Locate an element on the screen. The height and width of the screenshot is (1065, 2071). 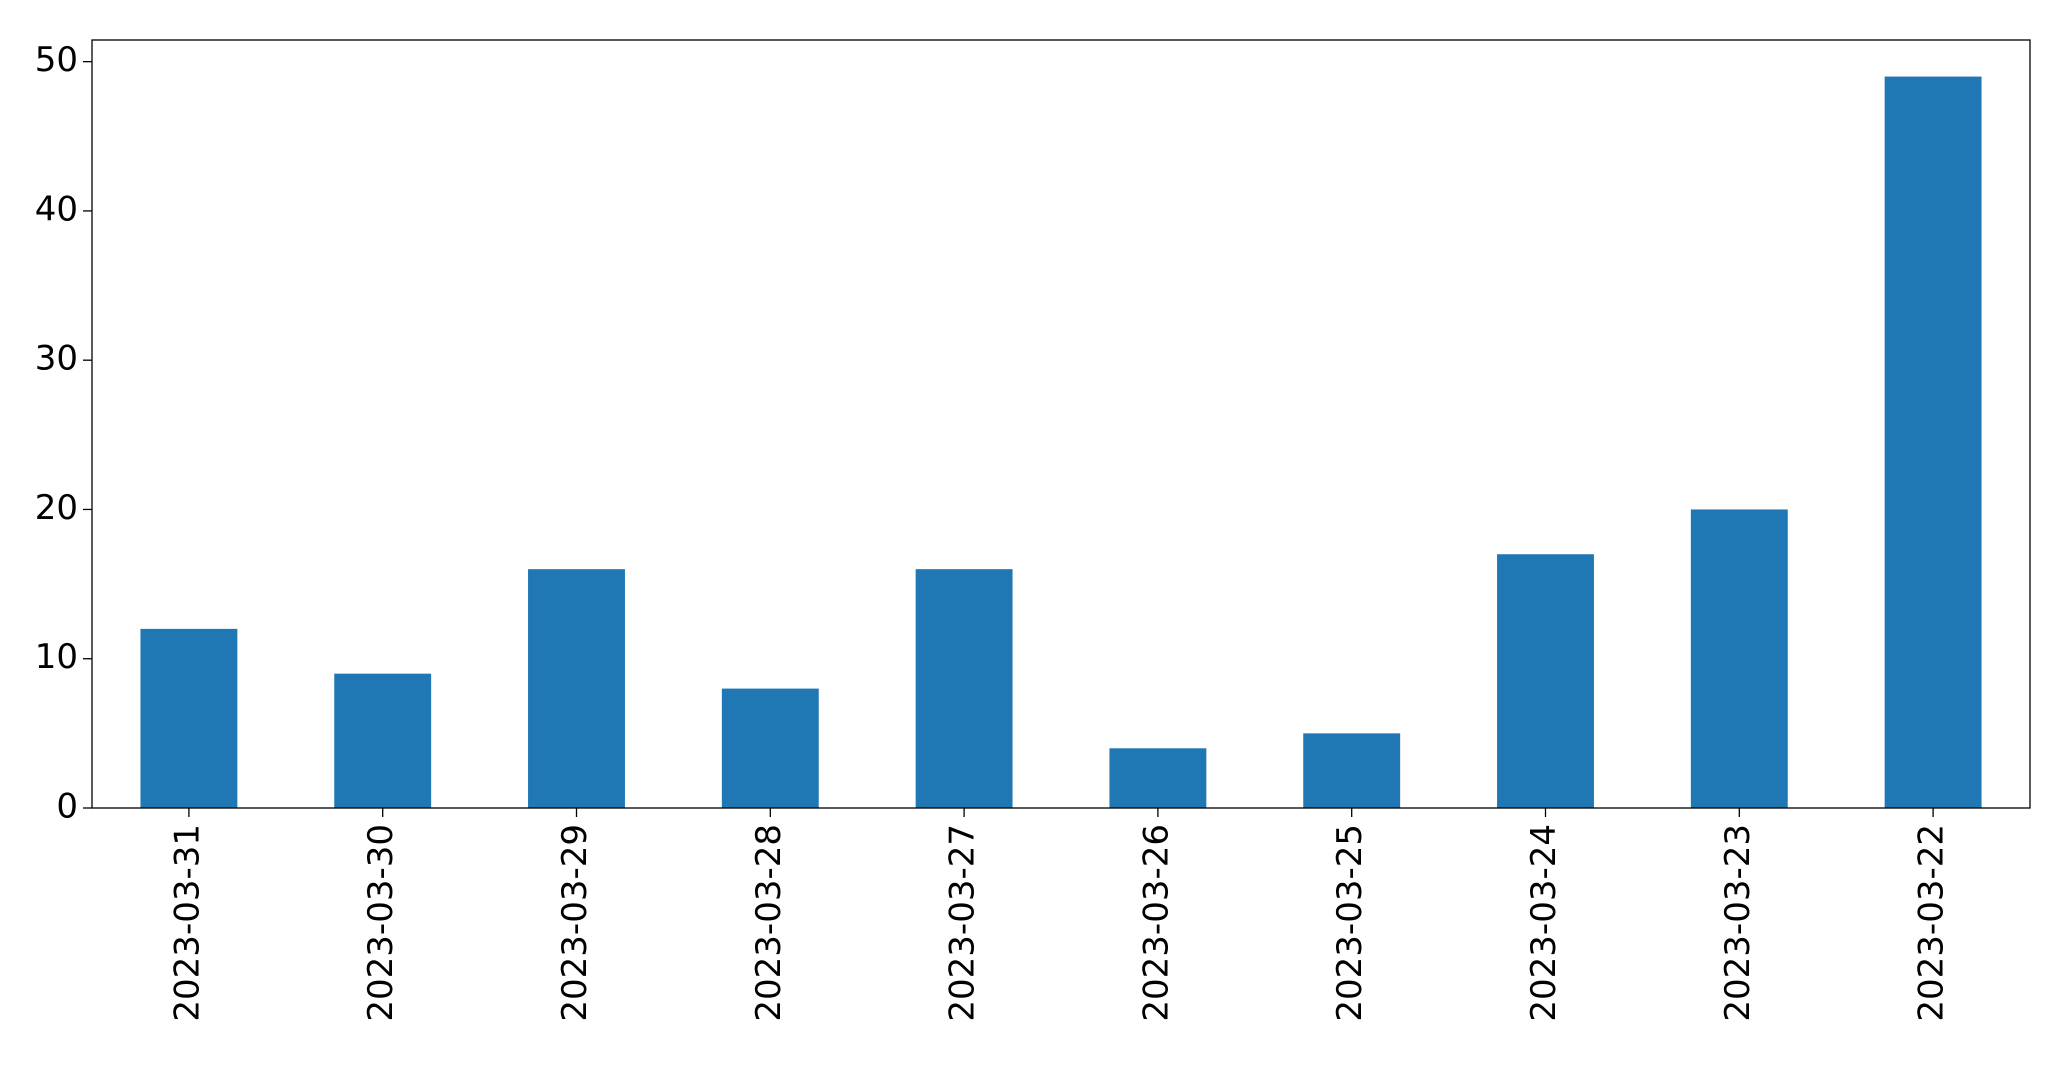
y-tick-label: 20 is located at coordinates (56, 508).